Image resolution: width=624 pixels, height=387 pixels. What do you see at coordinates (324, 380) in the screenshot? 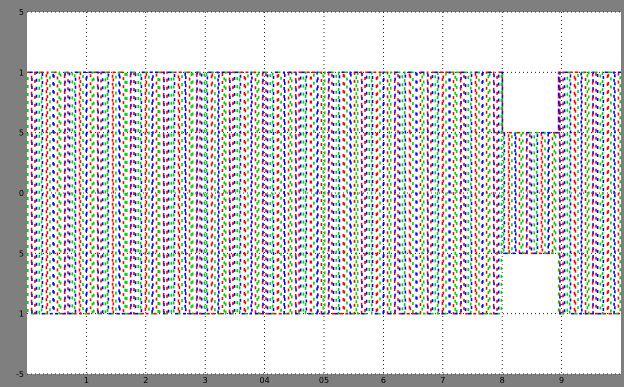
I see `x-tick-label: 05` at bounding box center [324, 380].